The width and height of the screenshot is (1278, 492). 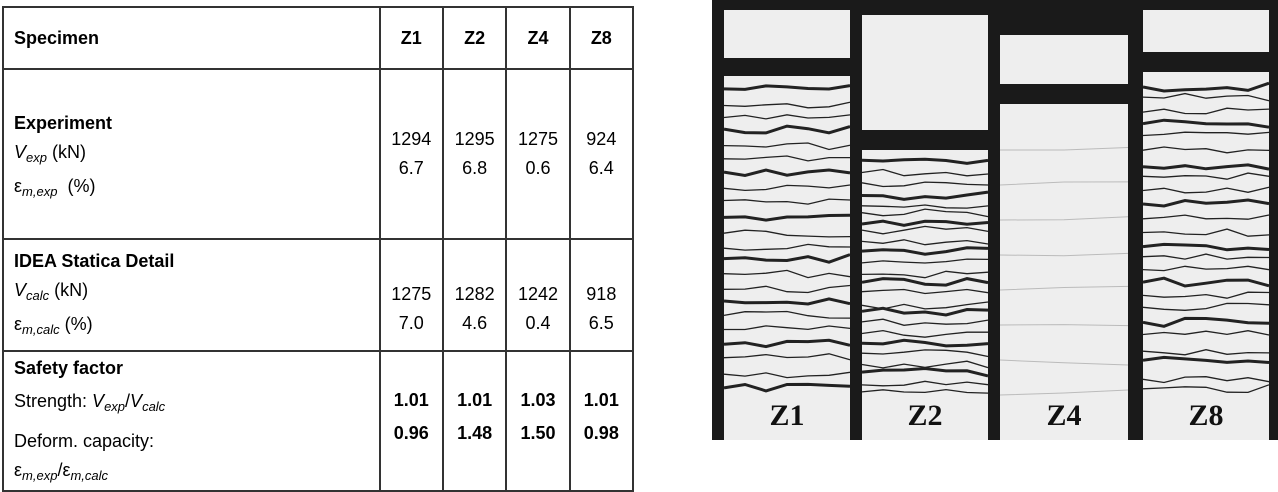 I want to click on safety-title: Safety factor, so click(x=69, y=368).